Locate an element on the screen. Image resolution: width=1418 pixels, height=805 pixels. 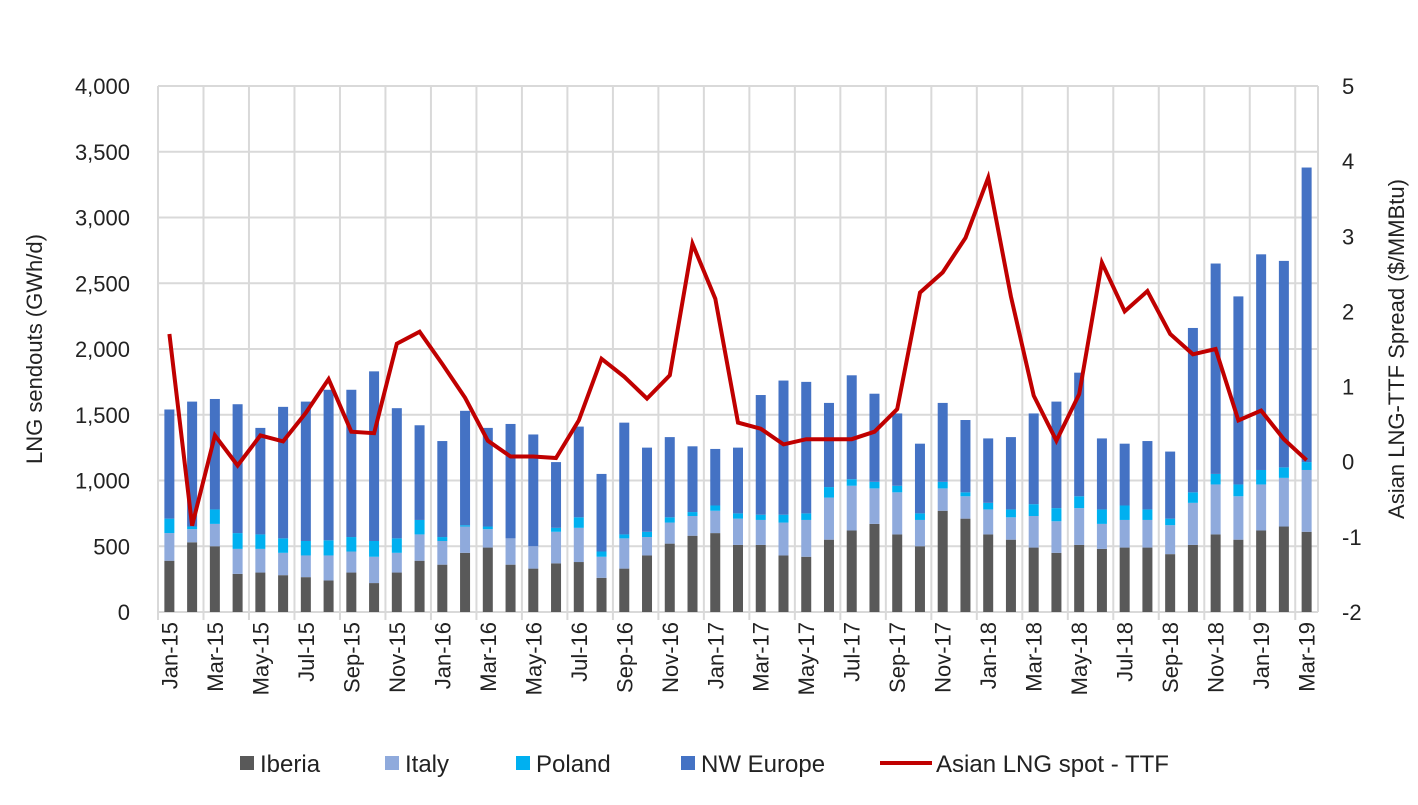
y2-tick-label: 0 is located at coordinates (1348, 462).